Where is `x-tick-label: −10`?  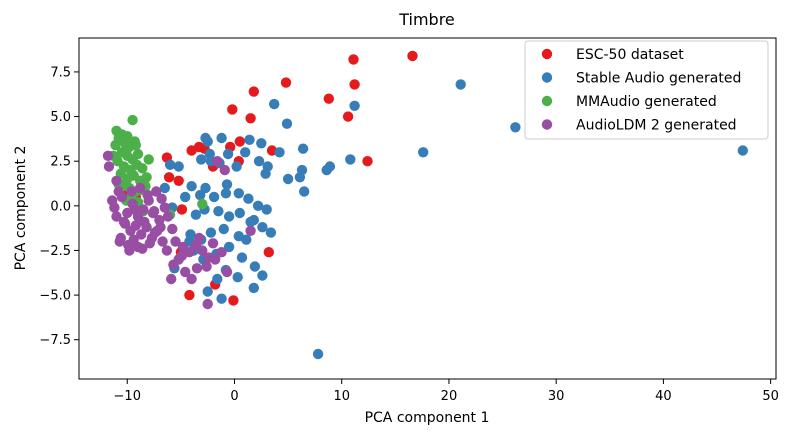 x-tick-label: −10 is located at coordinates (127, 396).